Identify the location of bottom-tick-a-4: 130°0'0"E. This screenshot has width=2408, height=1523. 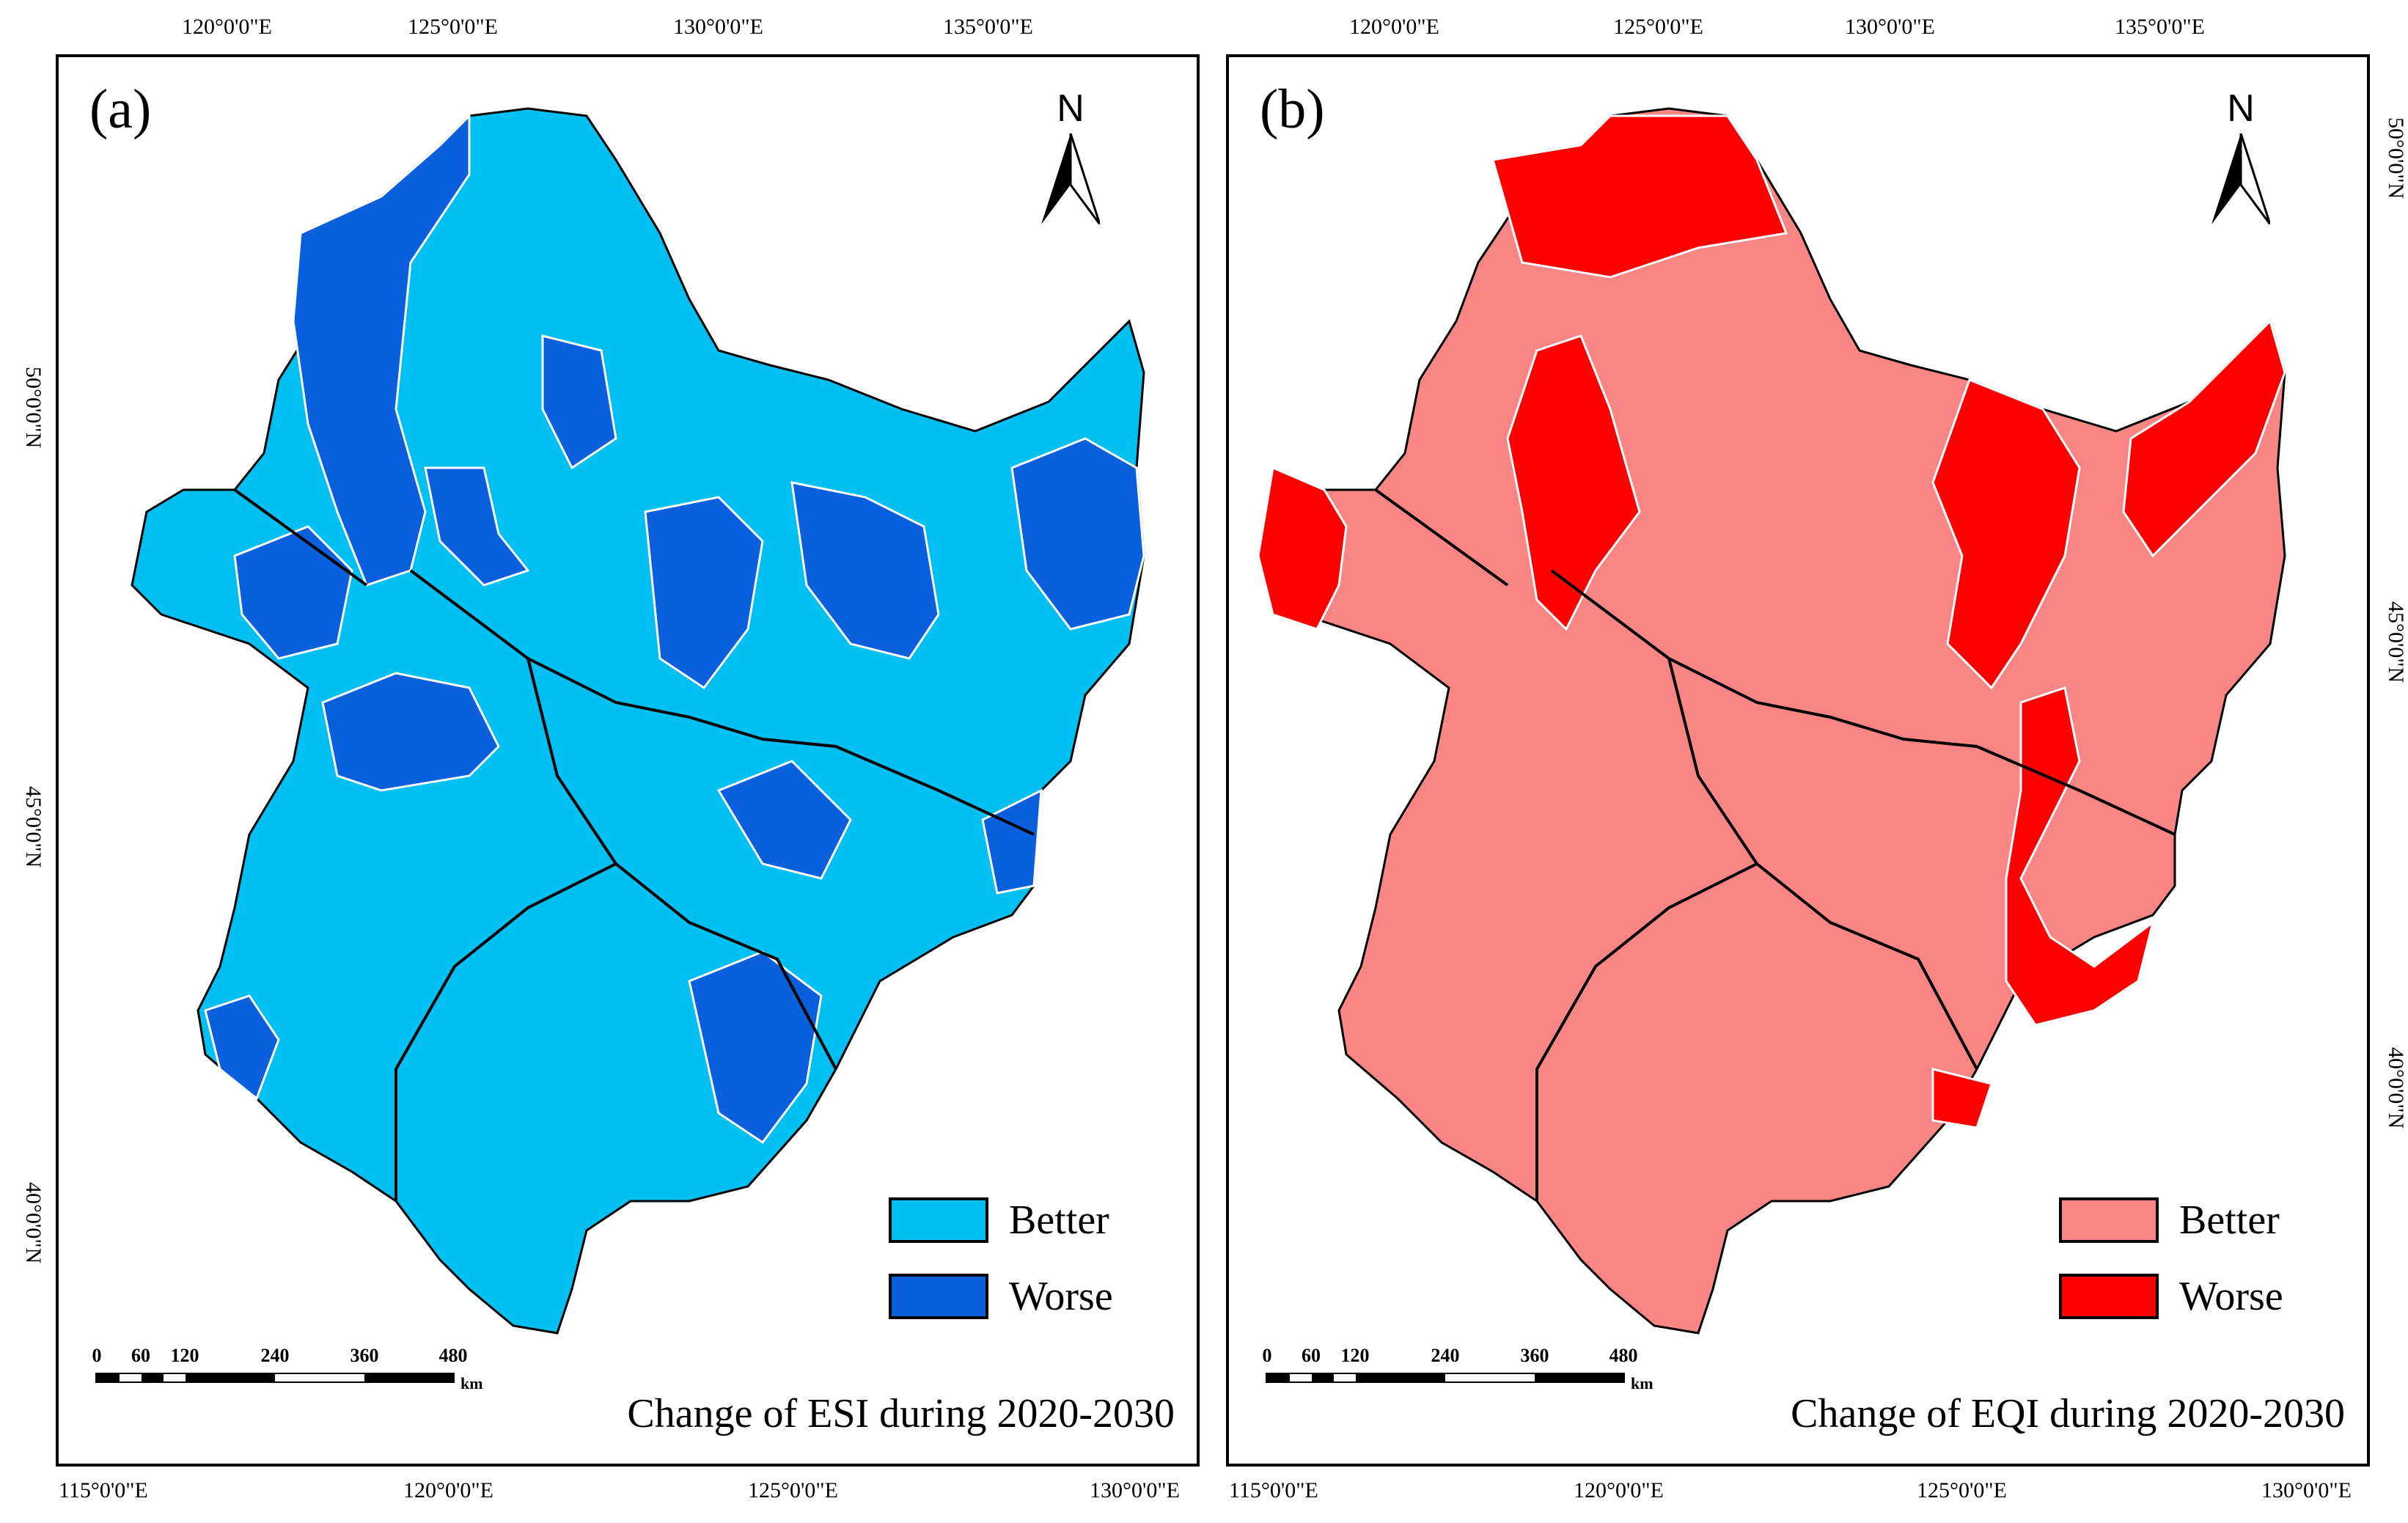
(1135, 1490).